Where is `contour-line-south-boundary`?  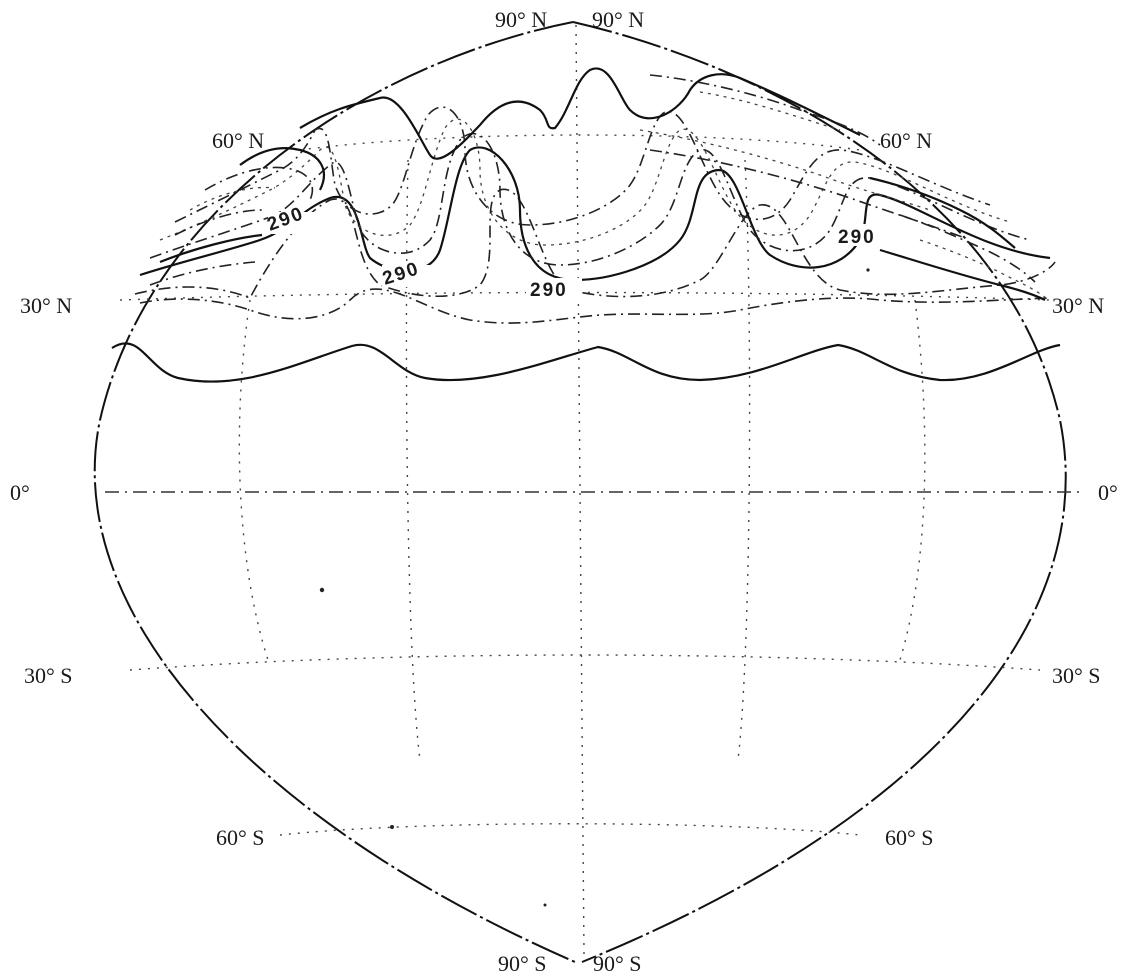
contour-line-south-boundary is located at coordinates (586, 362).